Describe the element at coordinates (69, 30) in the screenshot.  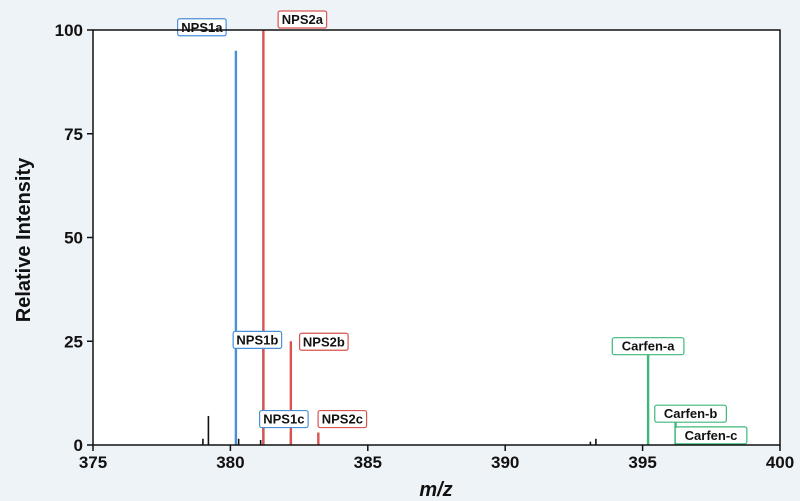
I see `y-tick-label: 100` at that location.